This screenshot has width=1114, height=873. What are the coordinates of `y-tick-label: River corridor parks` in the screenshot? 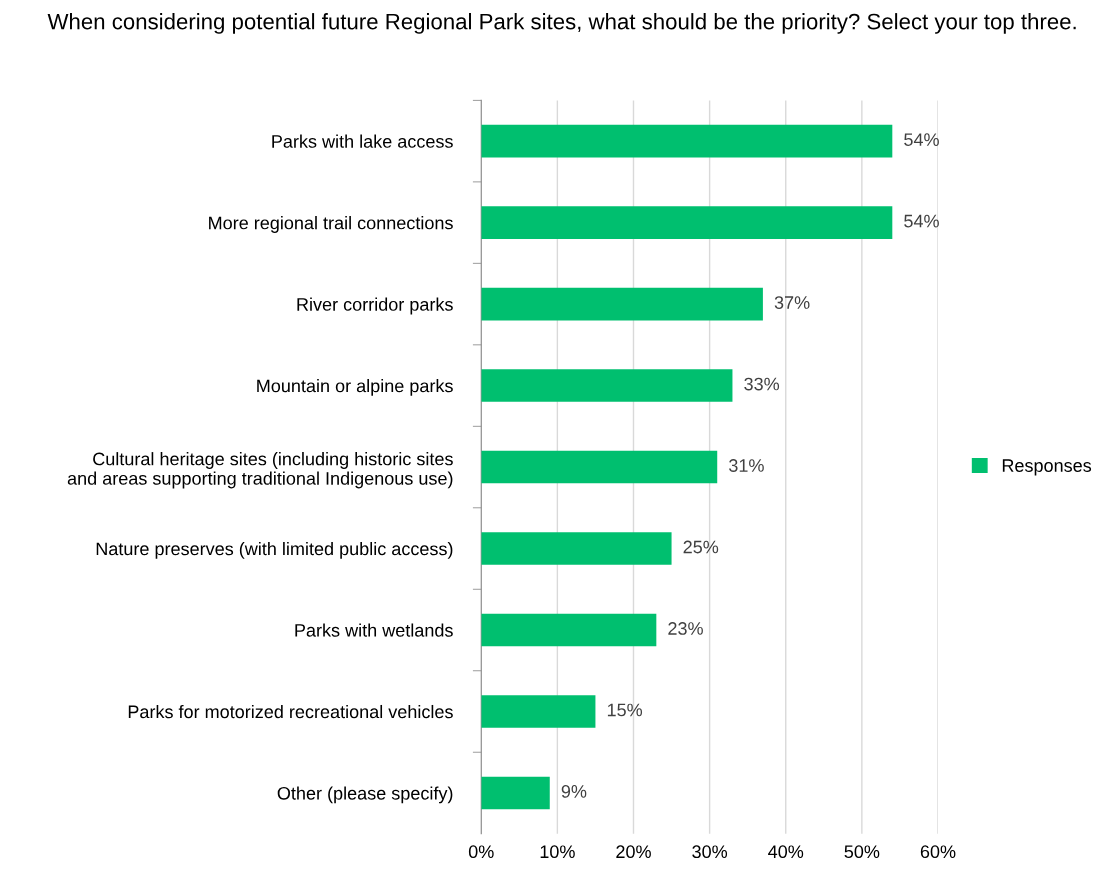 It's located at (375, 306).